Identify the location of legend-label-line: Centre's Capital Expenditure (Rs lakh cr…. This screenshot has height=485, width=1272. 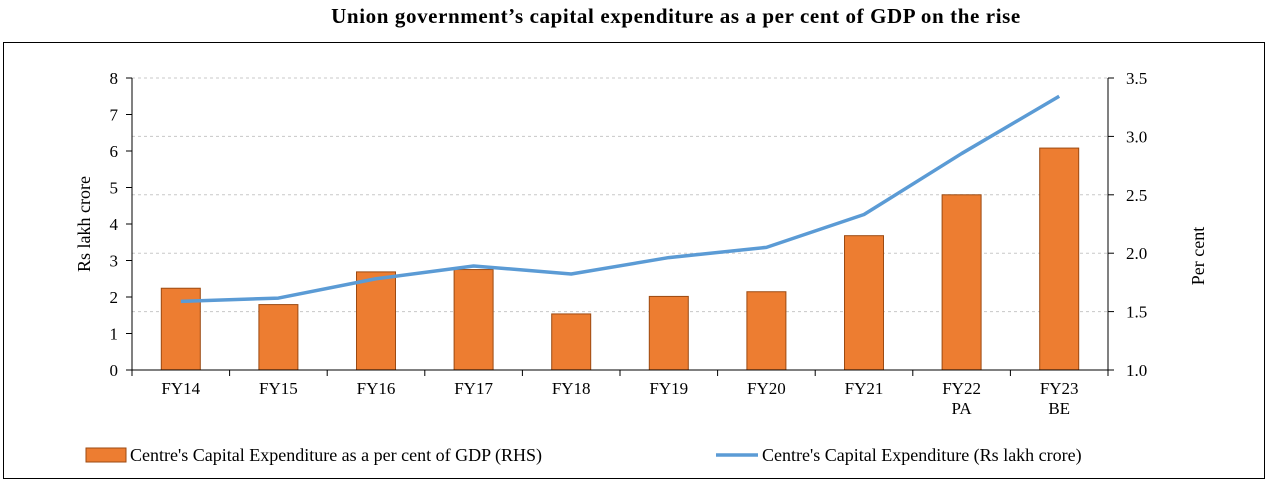
(922, 455).